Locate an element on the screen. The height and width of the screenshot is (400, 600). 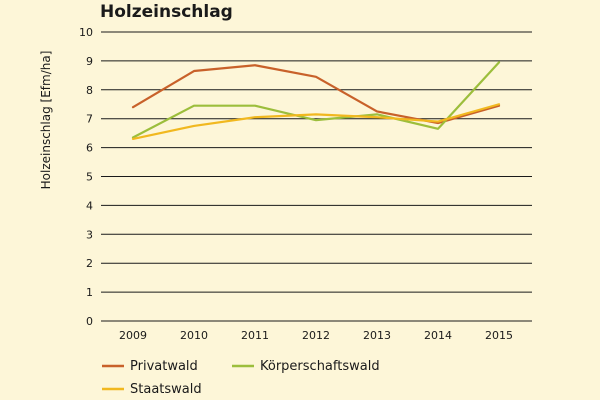
y-tick-label: 6 is located at coordinates (89, 148).